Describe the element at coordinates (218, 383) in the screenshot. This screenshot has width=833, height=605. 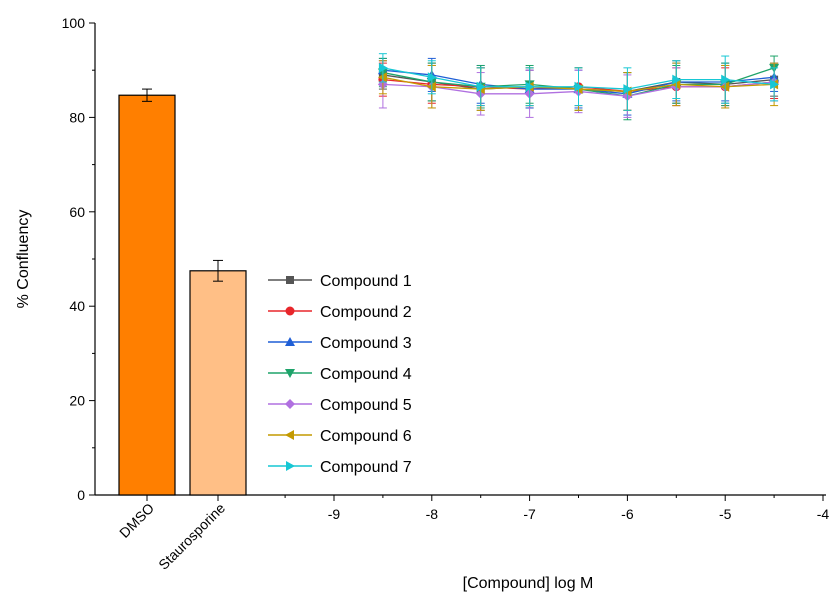
I see `bar-staurosporine` at that location.